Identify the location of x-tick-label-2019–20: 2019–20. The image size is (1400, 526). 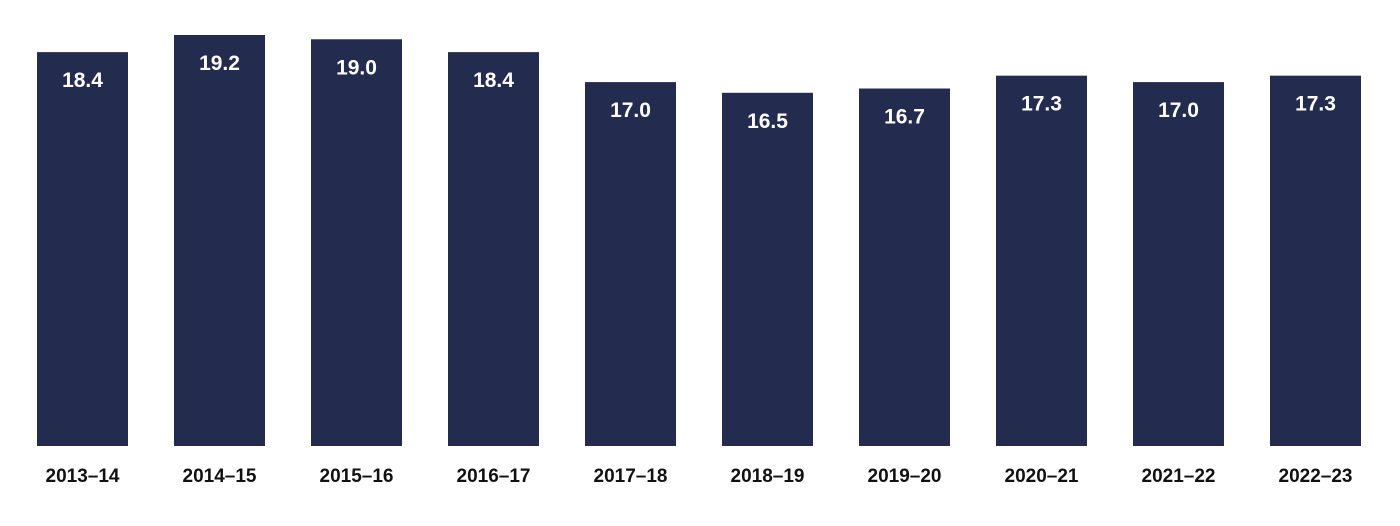
(905, 476).